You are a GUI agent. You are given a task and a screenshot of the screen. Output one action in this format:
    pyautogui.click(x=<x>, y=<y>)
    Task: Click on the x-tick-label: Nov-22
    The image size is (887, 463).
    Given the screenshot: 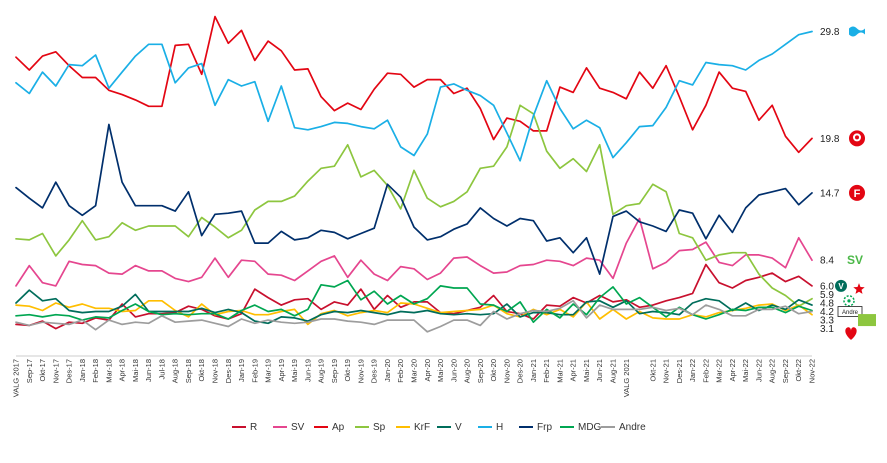 What is the action you would take?
    pyautogui.click(x=812, y=371)
    